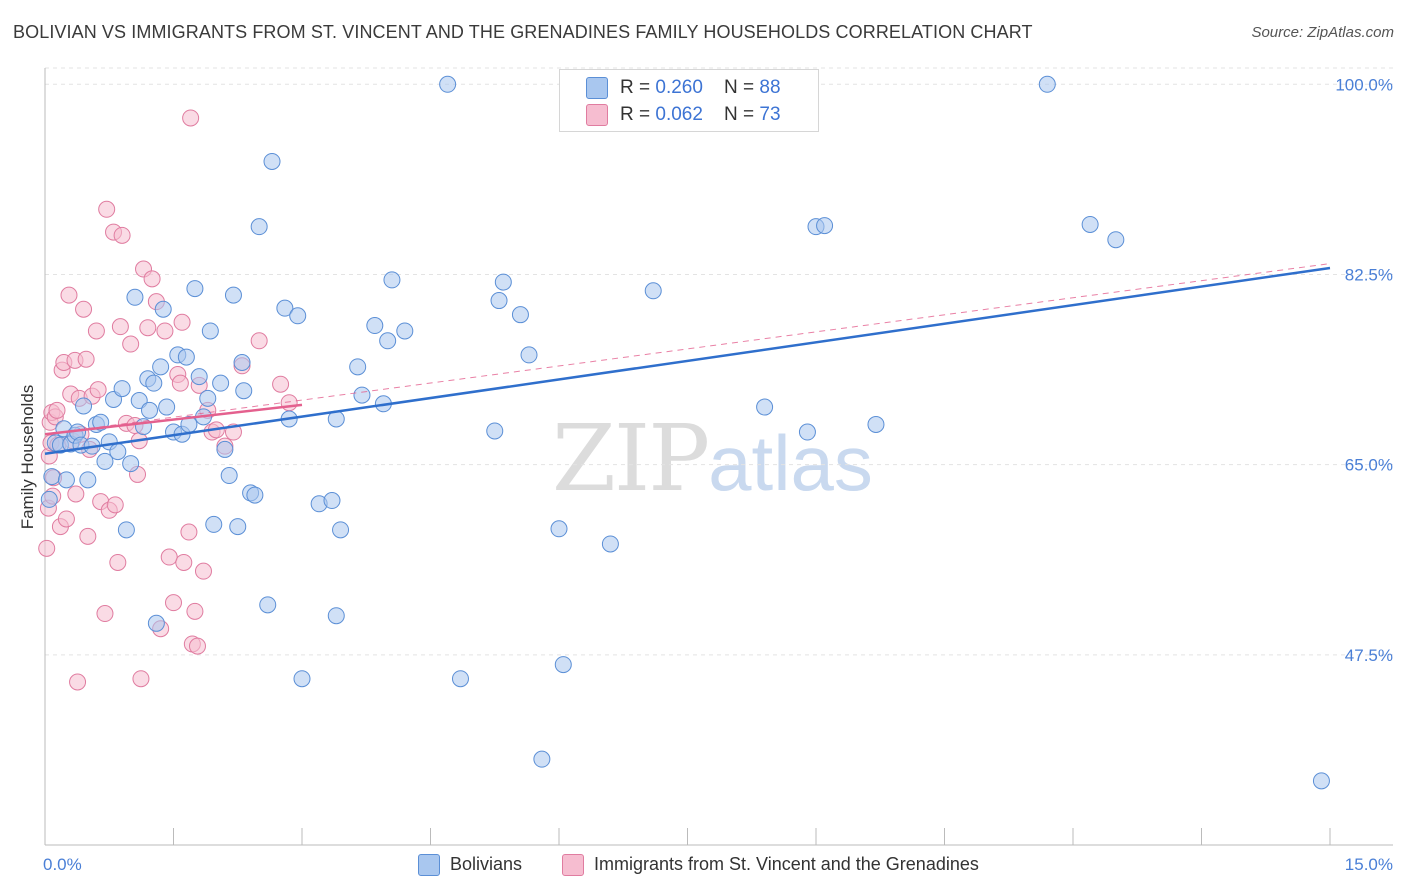  I want to click on y-tick-label: 47.5%, so click(1369, 655).